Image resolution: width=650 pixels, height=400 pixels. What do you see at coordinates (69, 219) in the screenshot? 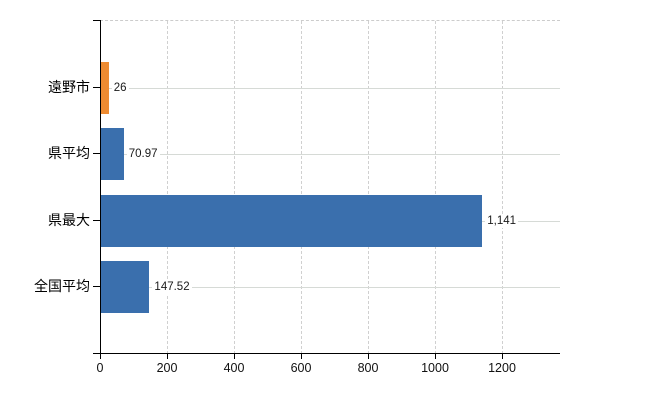
I see `category-label: 県最大` at bounding box center [69, 219].